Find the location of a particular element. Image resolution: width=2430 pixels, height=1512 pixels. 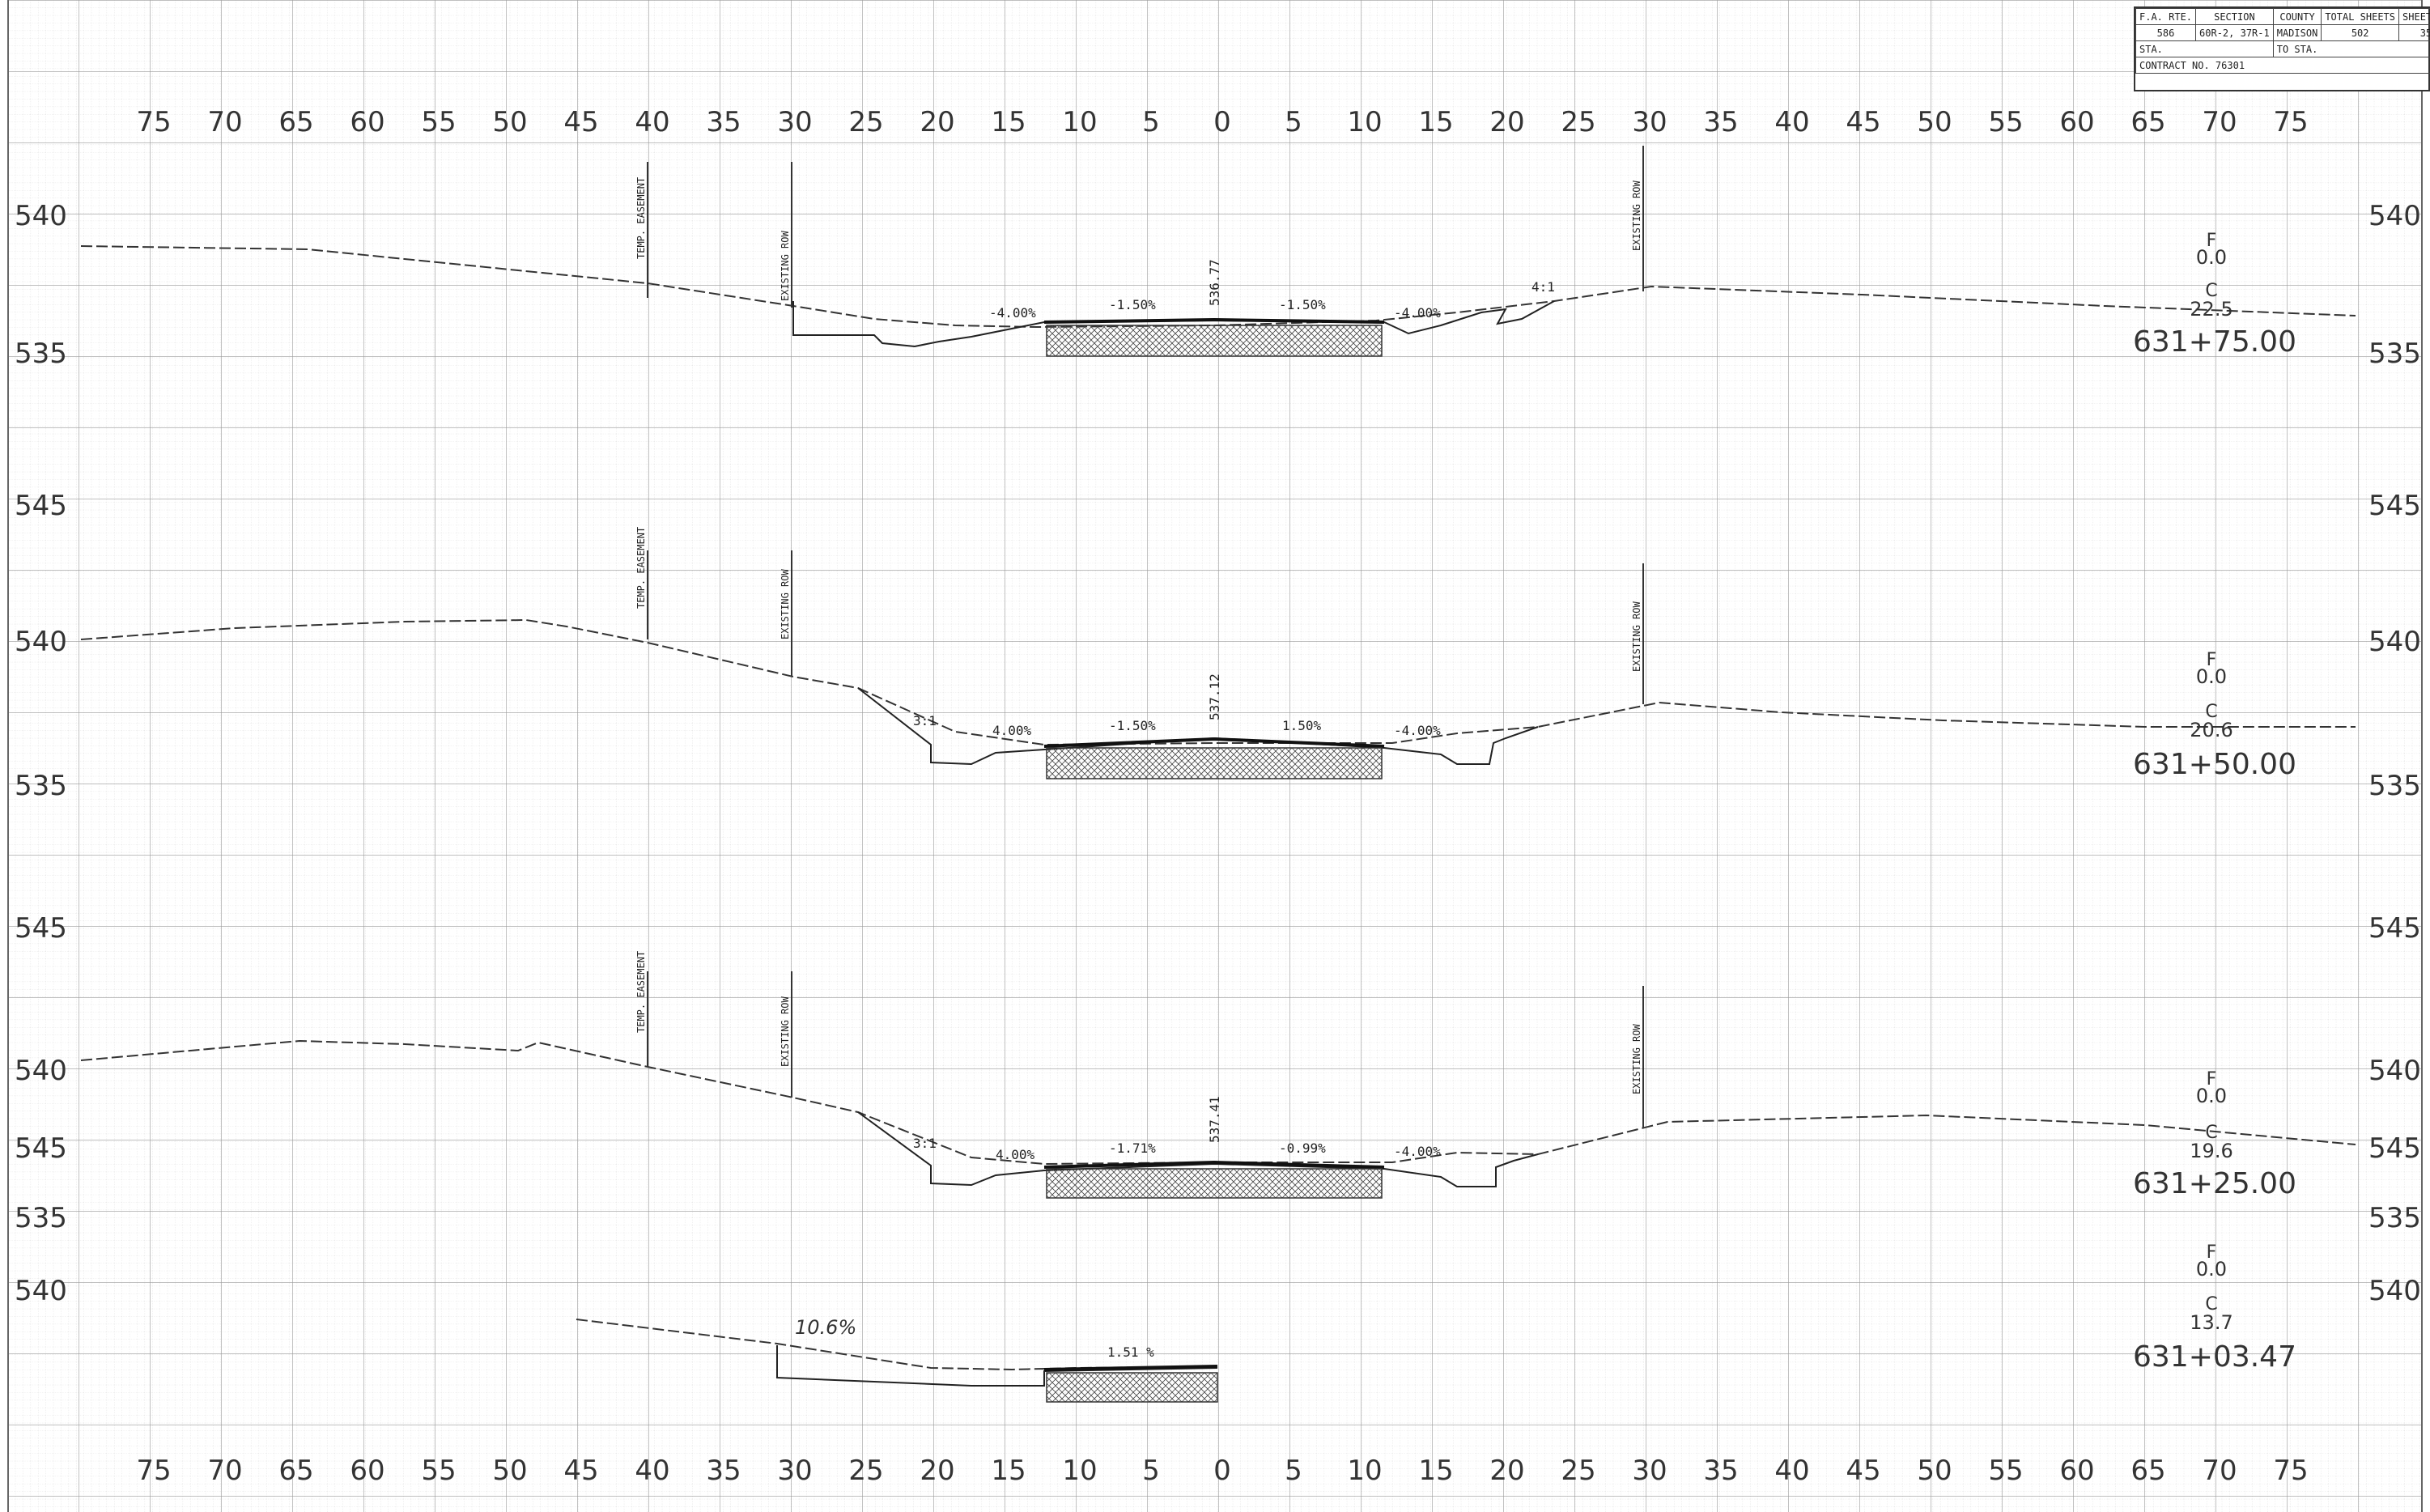

centerline-elevation: 537.41 is located at coordinates (1214, 1119).